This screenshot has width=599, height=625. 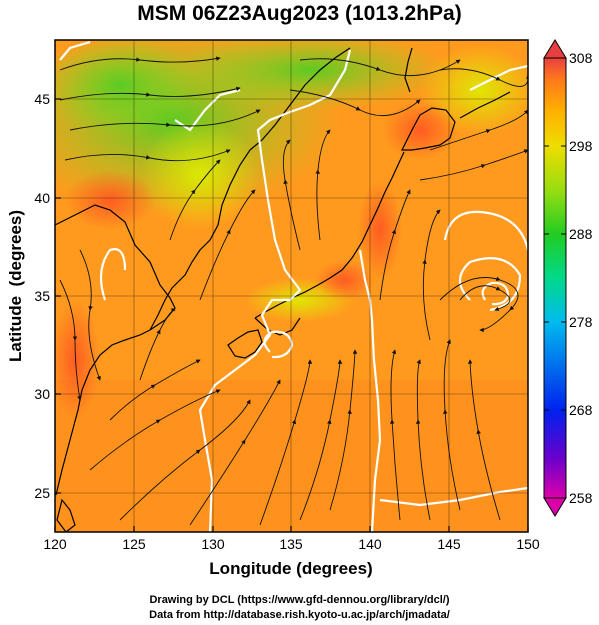 What do you see at coordinates (581, 322) in the screenshot?
I see `colorbar-tick-label: 278` at bounding box center [581, 322].